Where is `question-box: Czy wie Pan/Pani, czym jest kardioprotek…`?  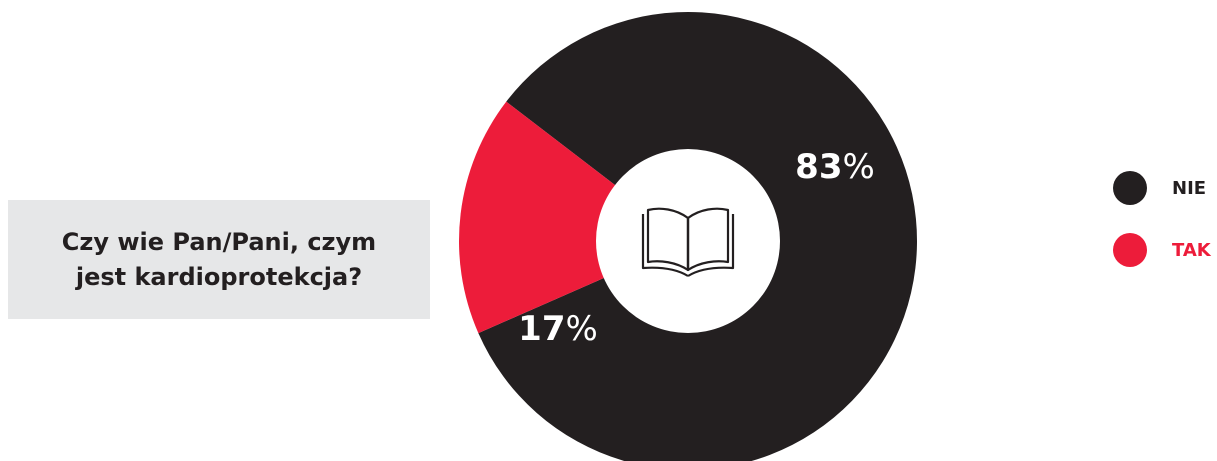 question-box: Czy wie Pan/Pani, czym jest kardioprotek… is located at coordinates (219, 259).